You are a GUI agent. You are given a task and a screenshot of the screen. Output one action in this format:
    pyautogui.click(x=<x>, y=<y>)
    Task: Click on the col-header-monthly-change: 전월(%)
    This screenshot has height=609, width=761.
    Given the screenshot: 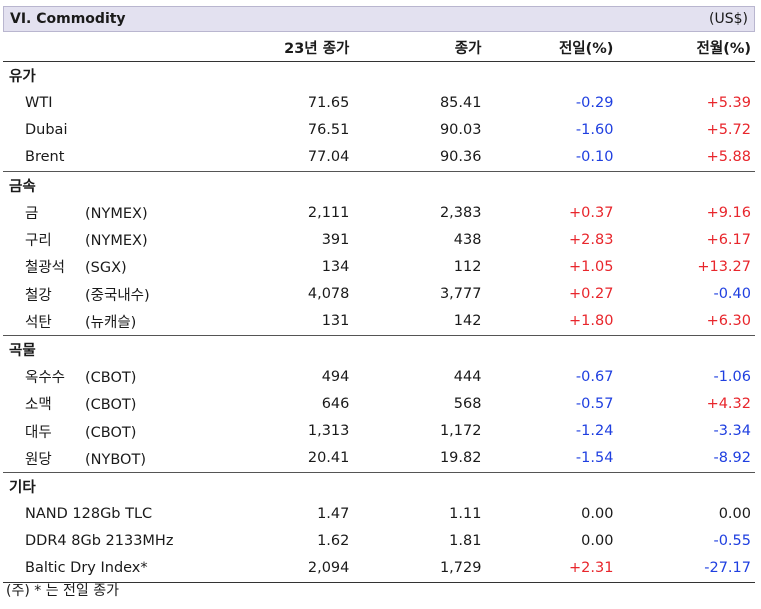 What is the action you would take?
    pyautogui.click(x=684, y=47)
    